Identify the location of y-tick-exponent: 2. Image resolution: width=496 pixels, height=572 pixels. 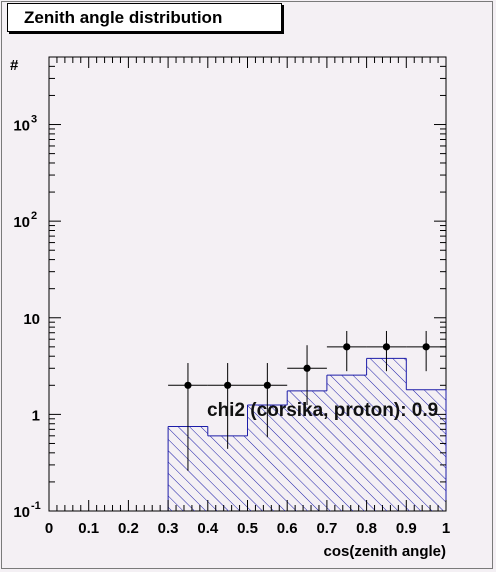
(34, 216).